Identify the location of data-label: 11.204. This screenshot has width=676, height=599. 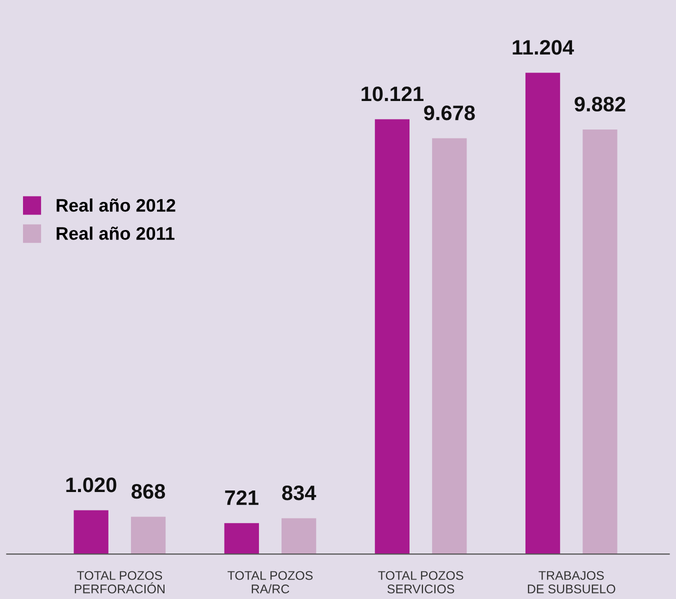
(543, 47).